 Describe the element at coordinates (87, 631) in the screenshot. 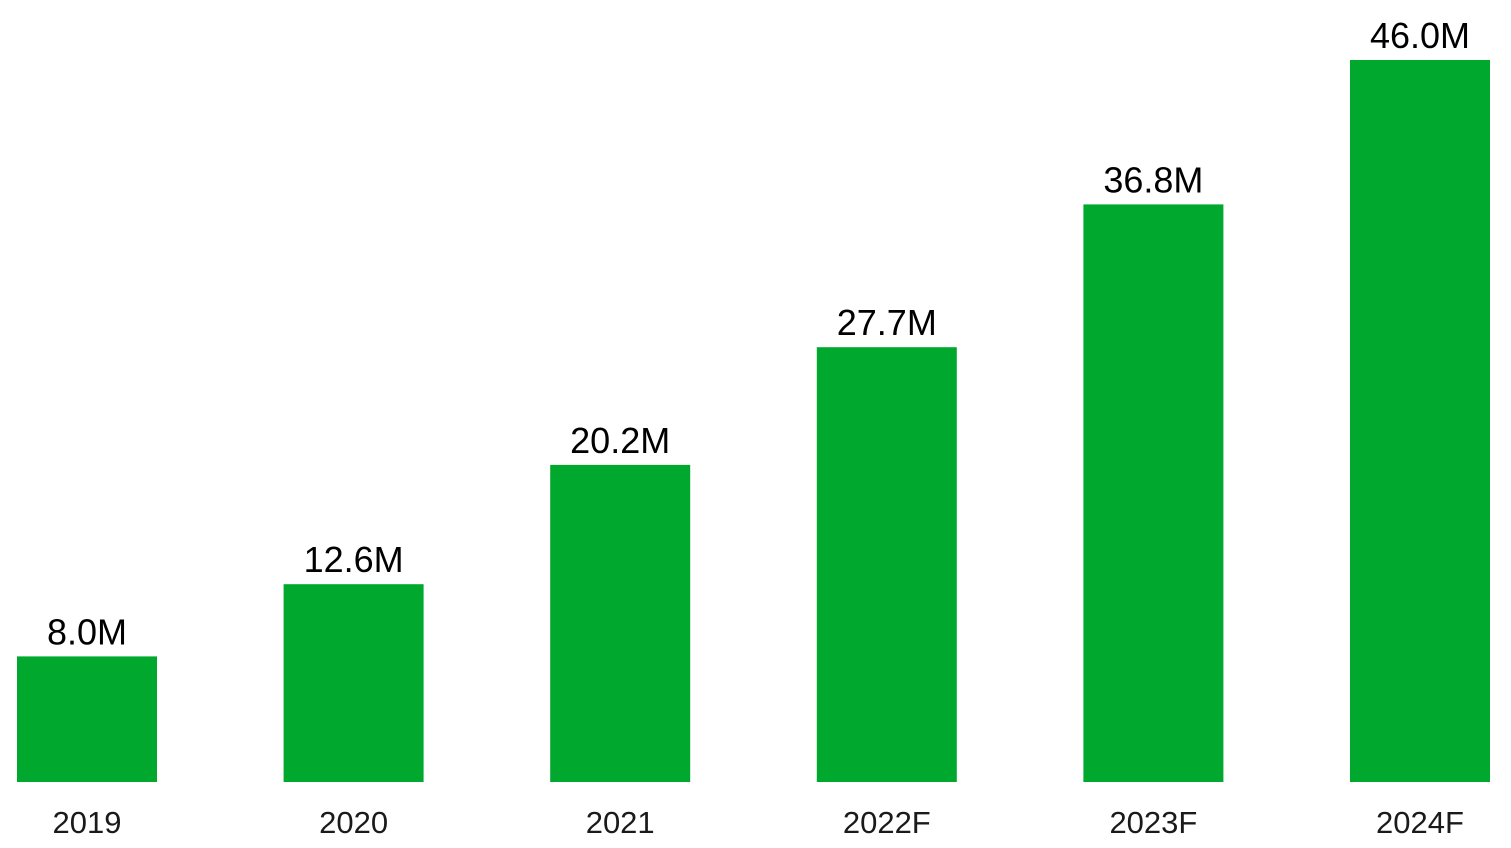

I see `data-label-2019: 8.0M` at that location.